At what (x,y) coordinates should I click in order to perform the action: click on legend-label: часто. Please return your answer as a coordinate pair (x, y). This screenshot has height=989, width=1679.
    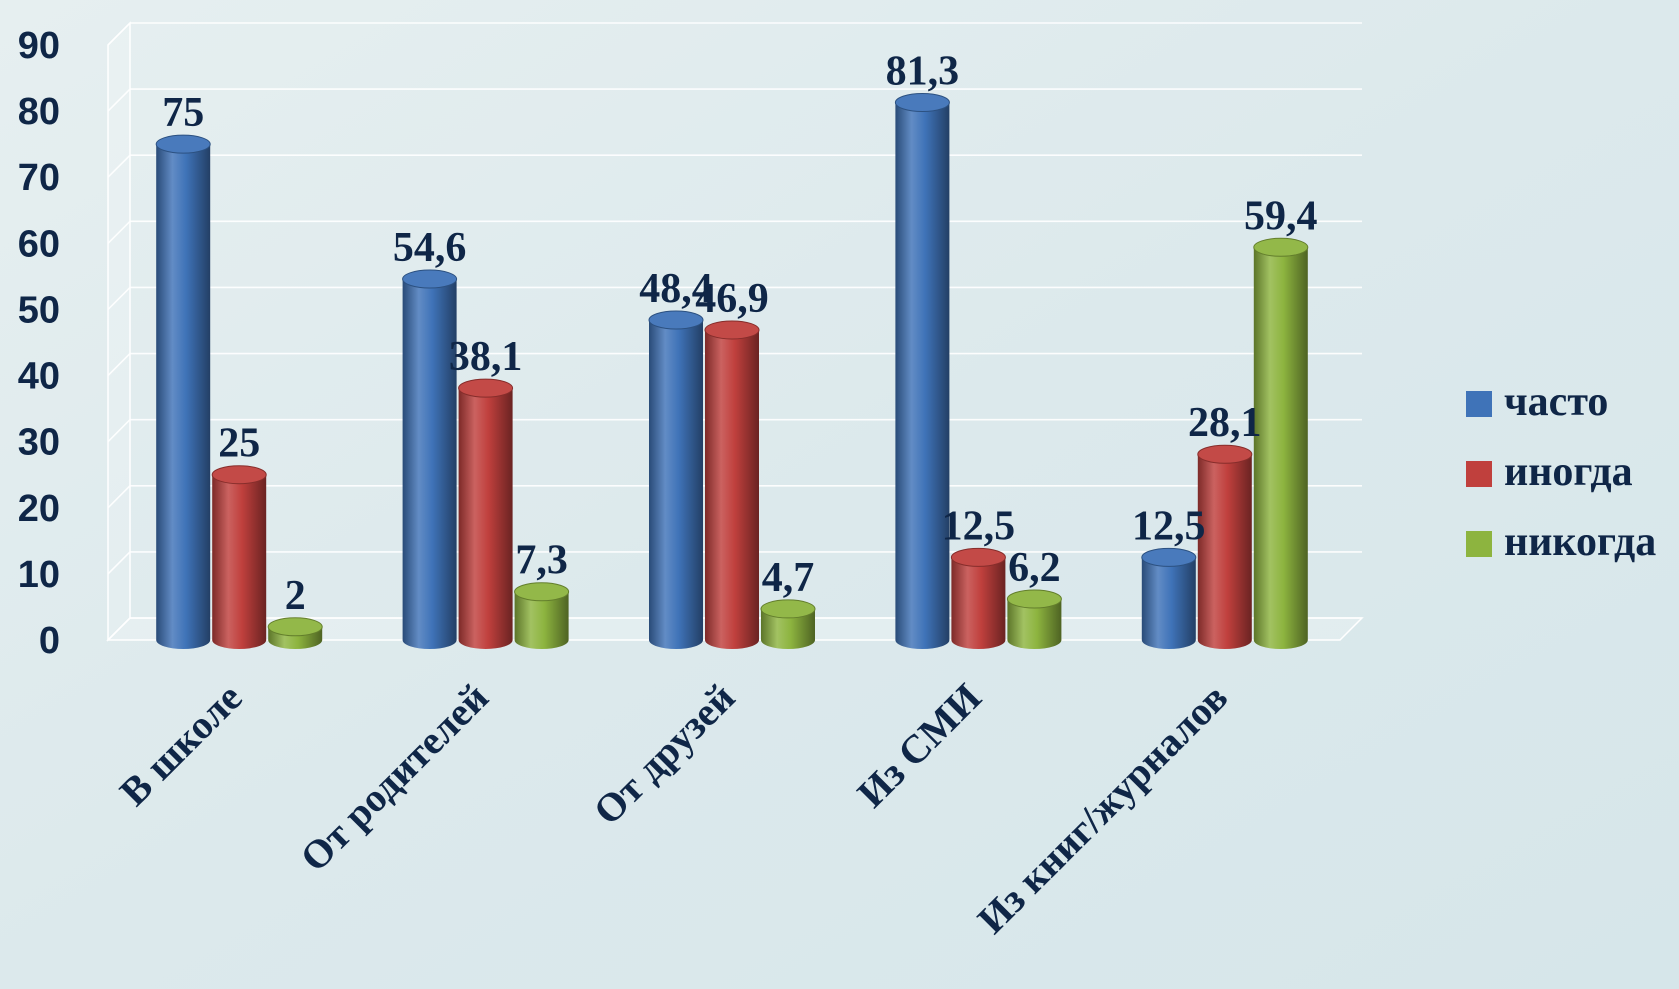
    Looking at the image, I should click on (1556, 402).